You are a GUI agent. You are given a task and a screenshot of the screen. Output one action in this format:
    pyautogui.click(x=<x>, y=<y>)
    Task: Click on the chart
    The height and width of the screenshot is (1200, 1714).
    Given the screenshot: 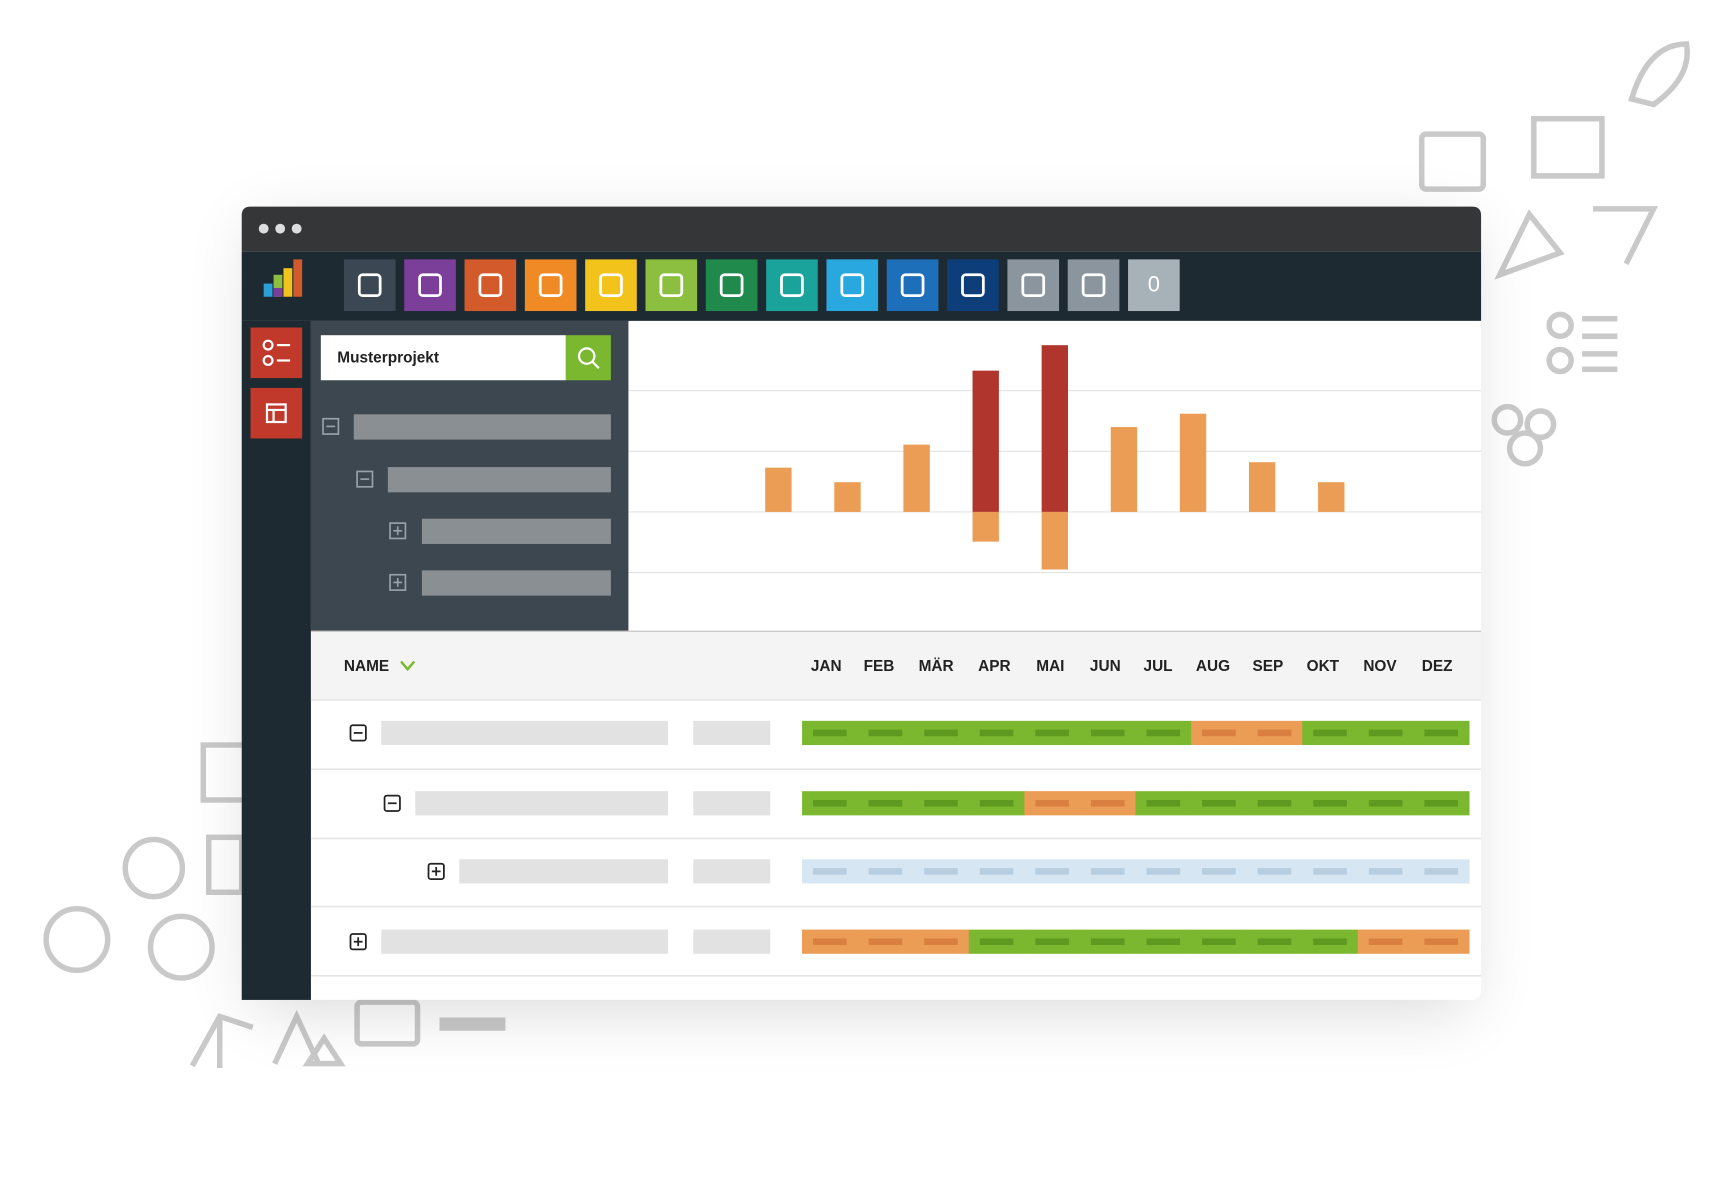 What is the action you would take?
    pyautogui.click(x=1055, y=459)
    